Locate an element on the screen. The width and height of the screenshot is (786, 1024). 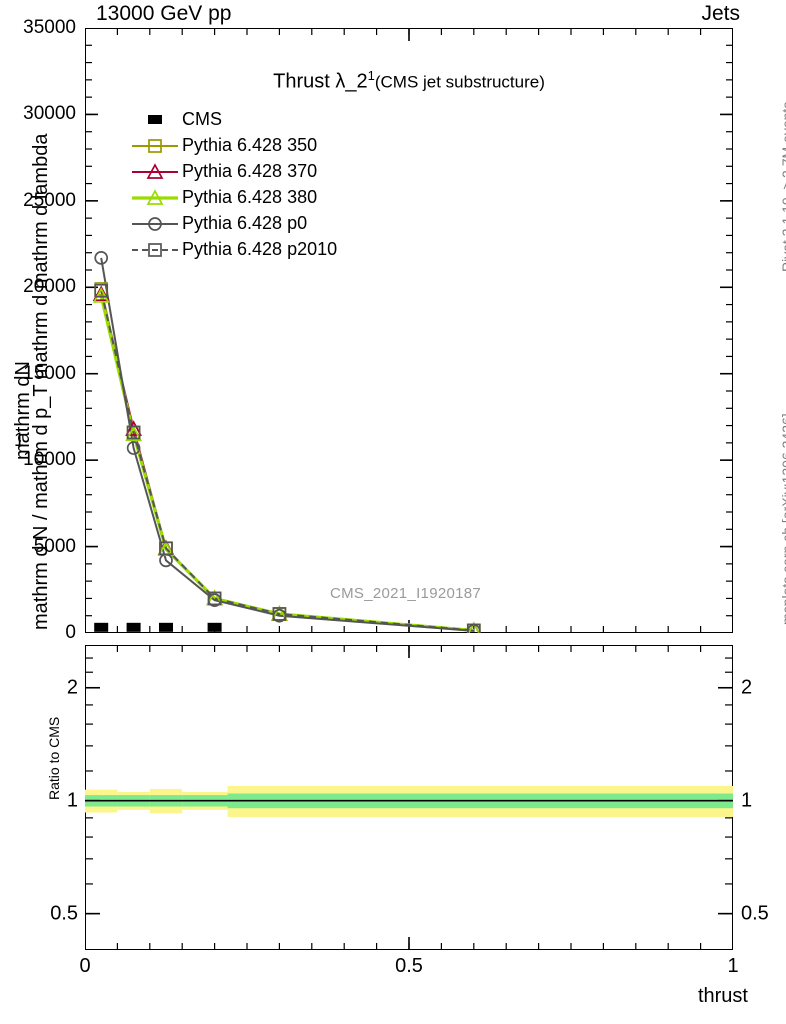
ratio-y-tick-label-right: 0.5 is located at coordinates (755, 913).